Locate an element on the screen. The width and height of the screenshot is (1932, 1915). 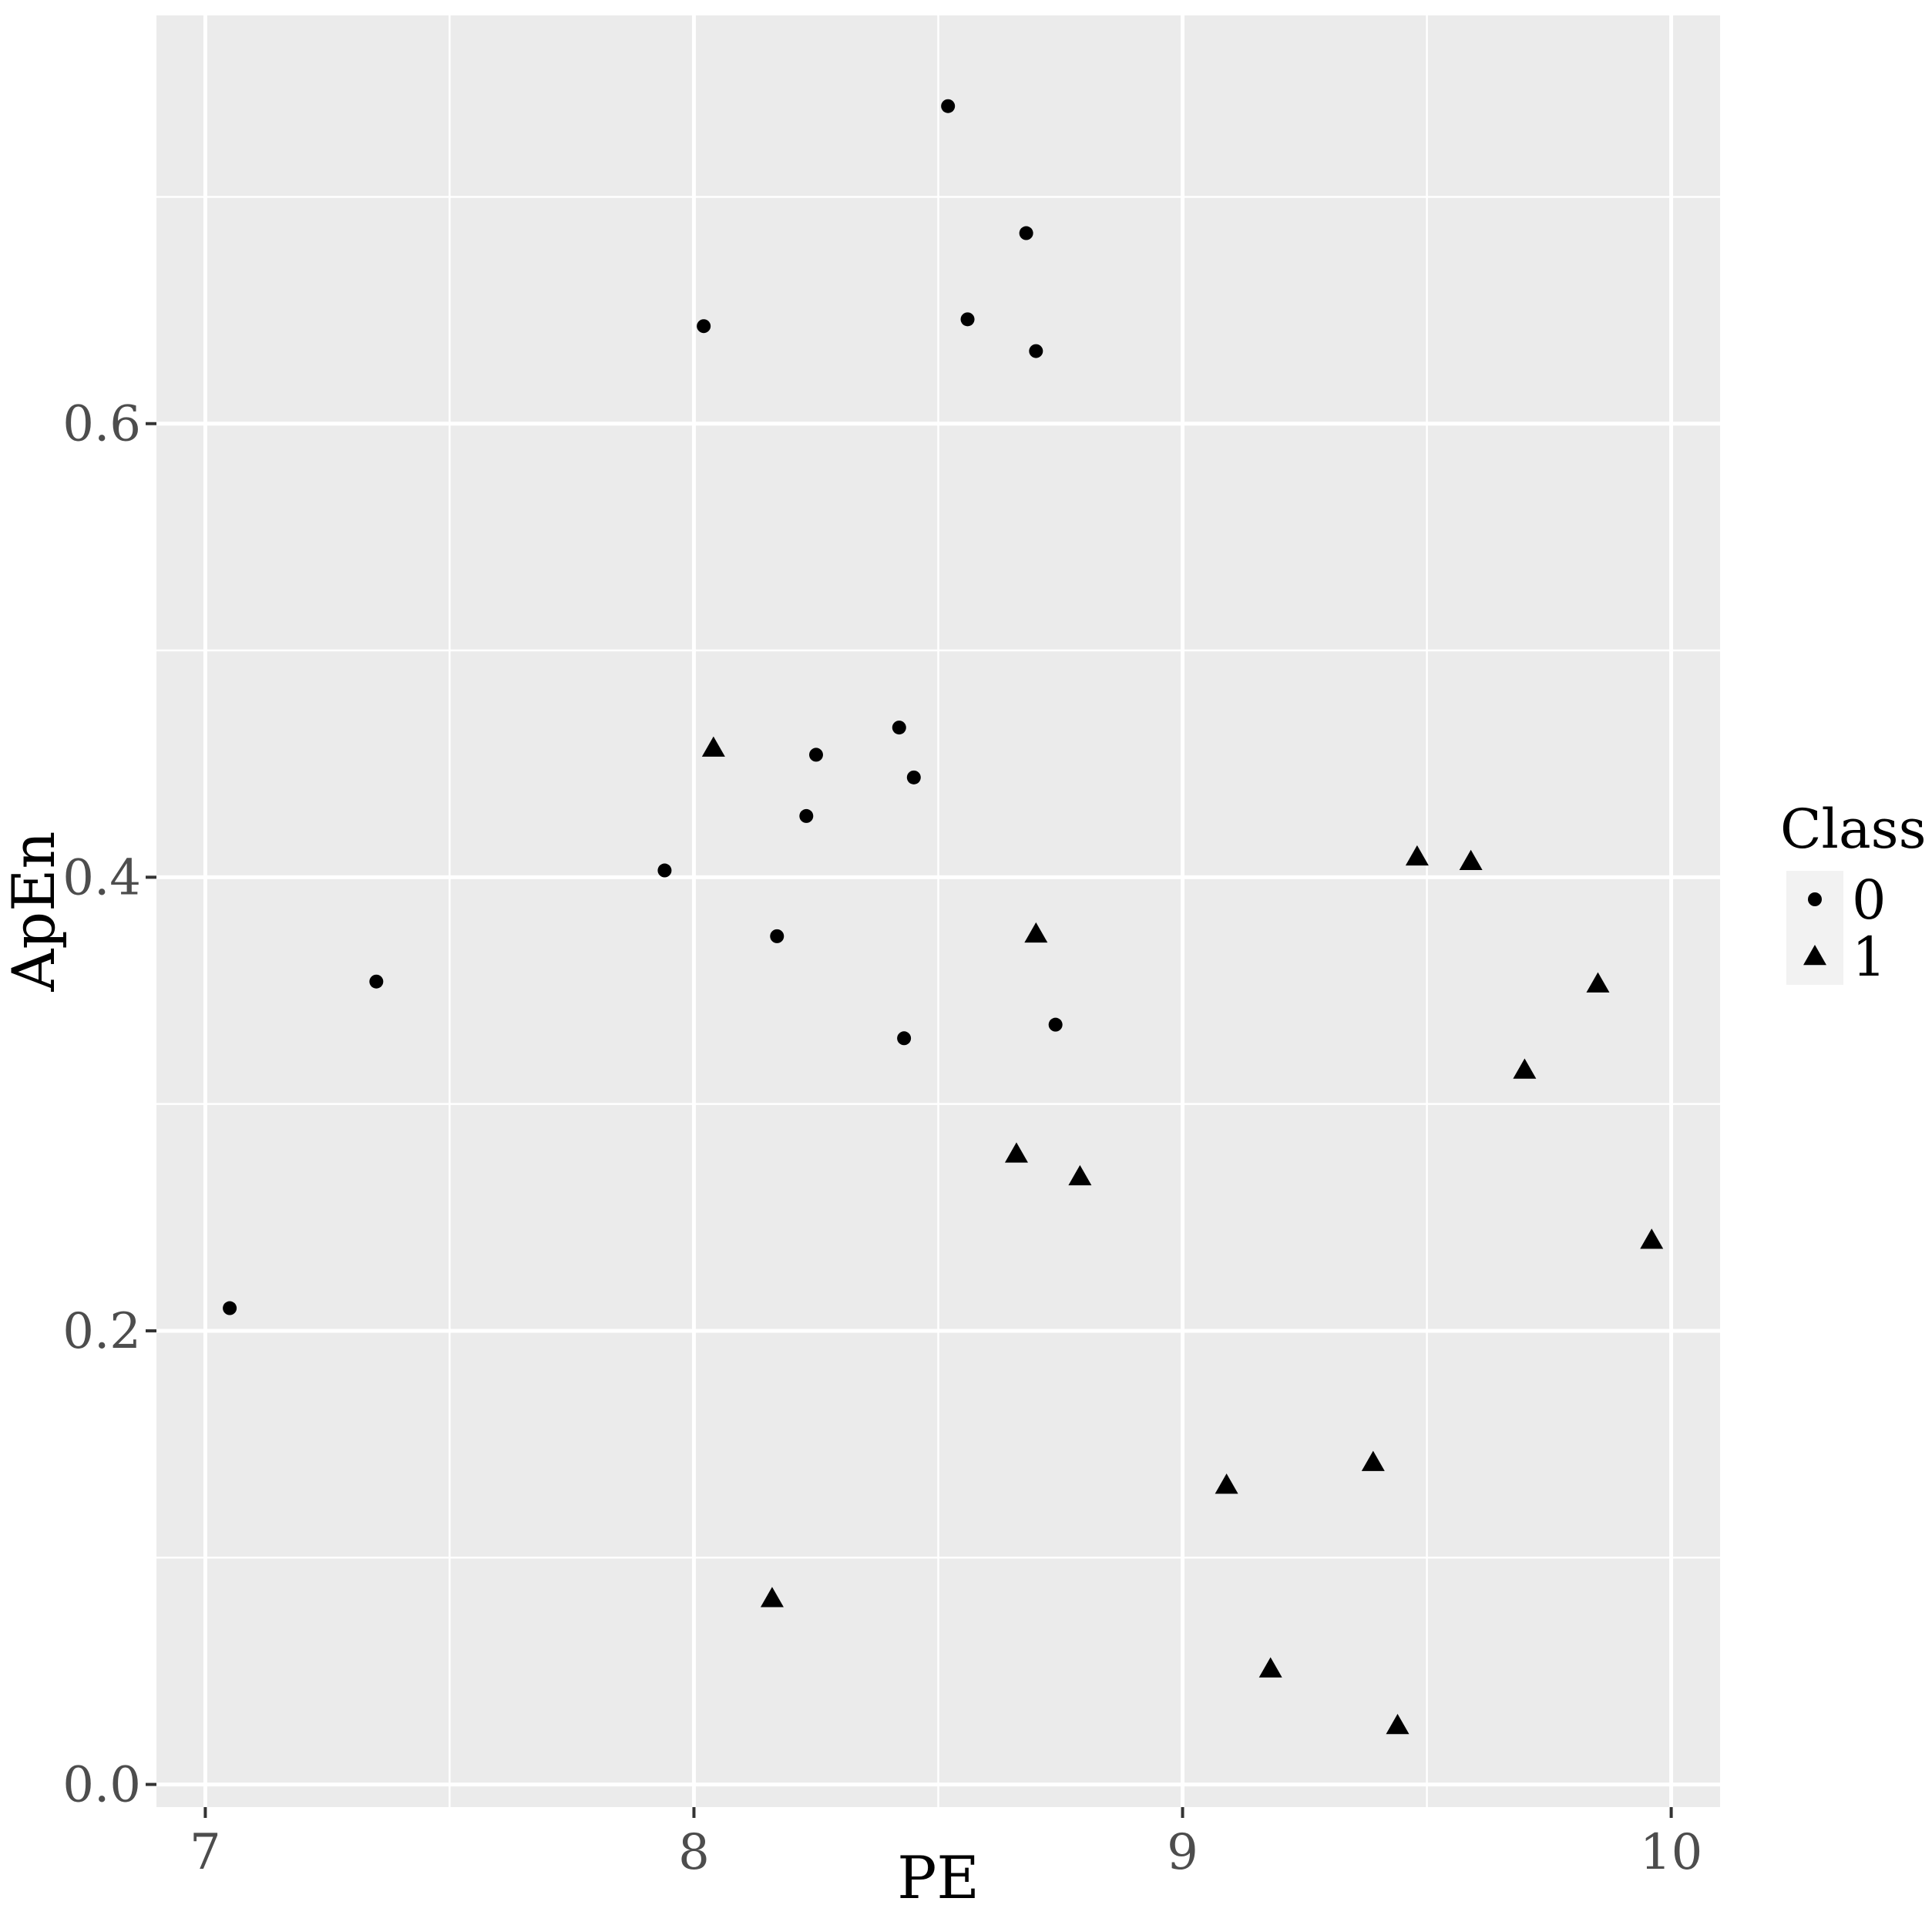
legend-entry: 0 is located at coordinates (1837, 900).